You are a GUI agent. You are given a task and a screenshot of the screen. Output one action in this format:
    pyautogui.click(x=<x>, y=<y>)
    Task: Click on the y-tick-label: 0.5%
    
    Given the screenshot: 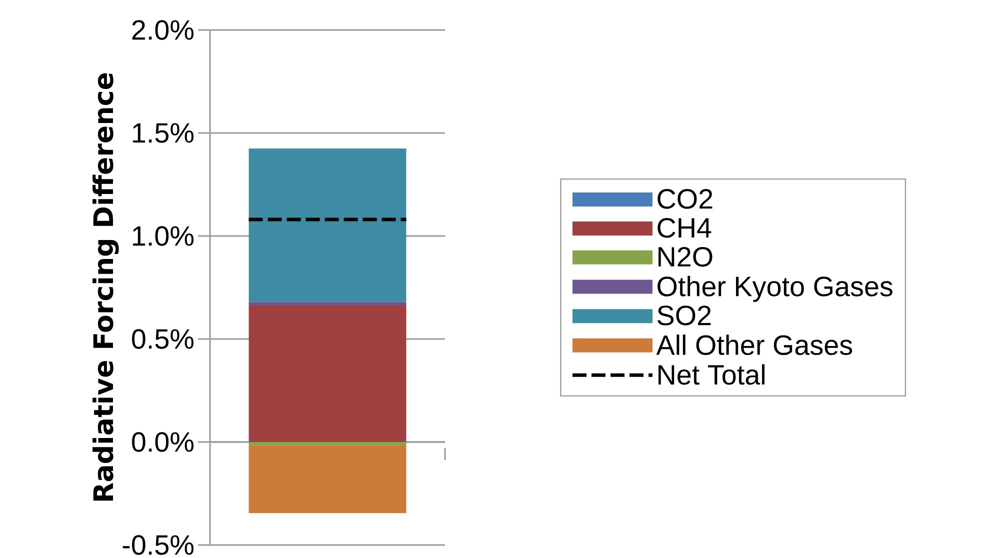 What is the action you would take?
    pyautogui.click(x=163, y=339)
    